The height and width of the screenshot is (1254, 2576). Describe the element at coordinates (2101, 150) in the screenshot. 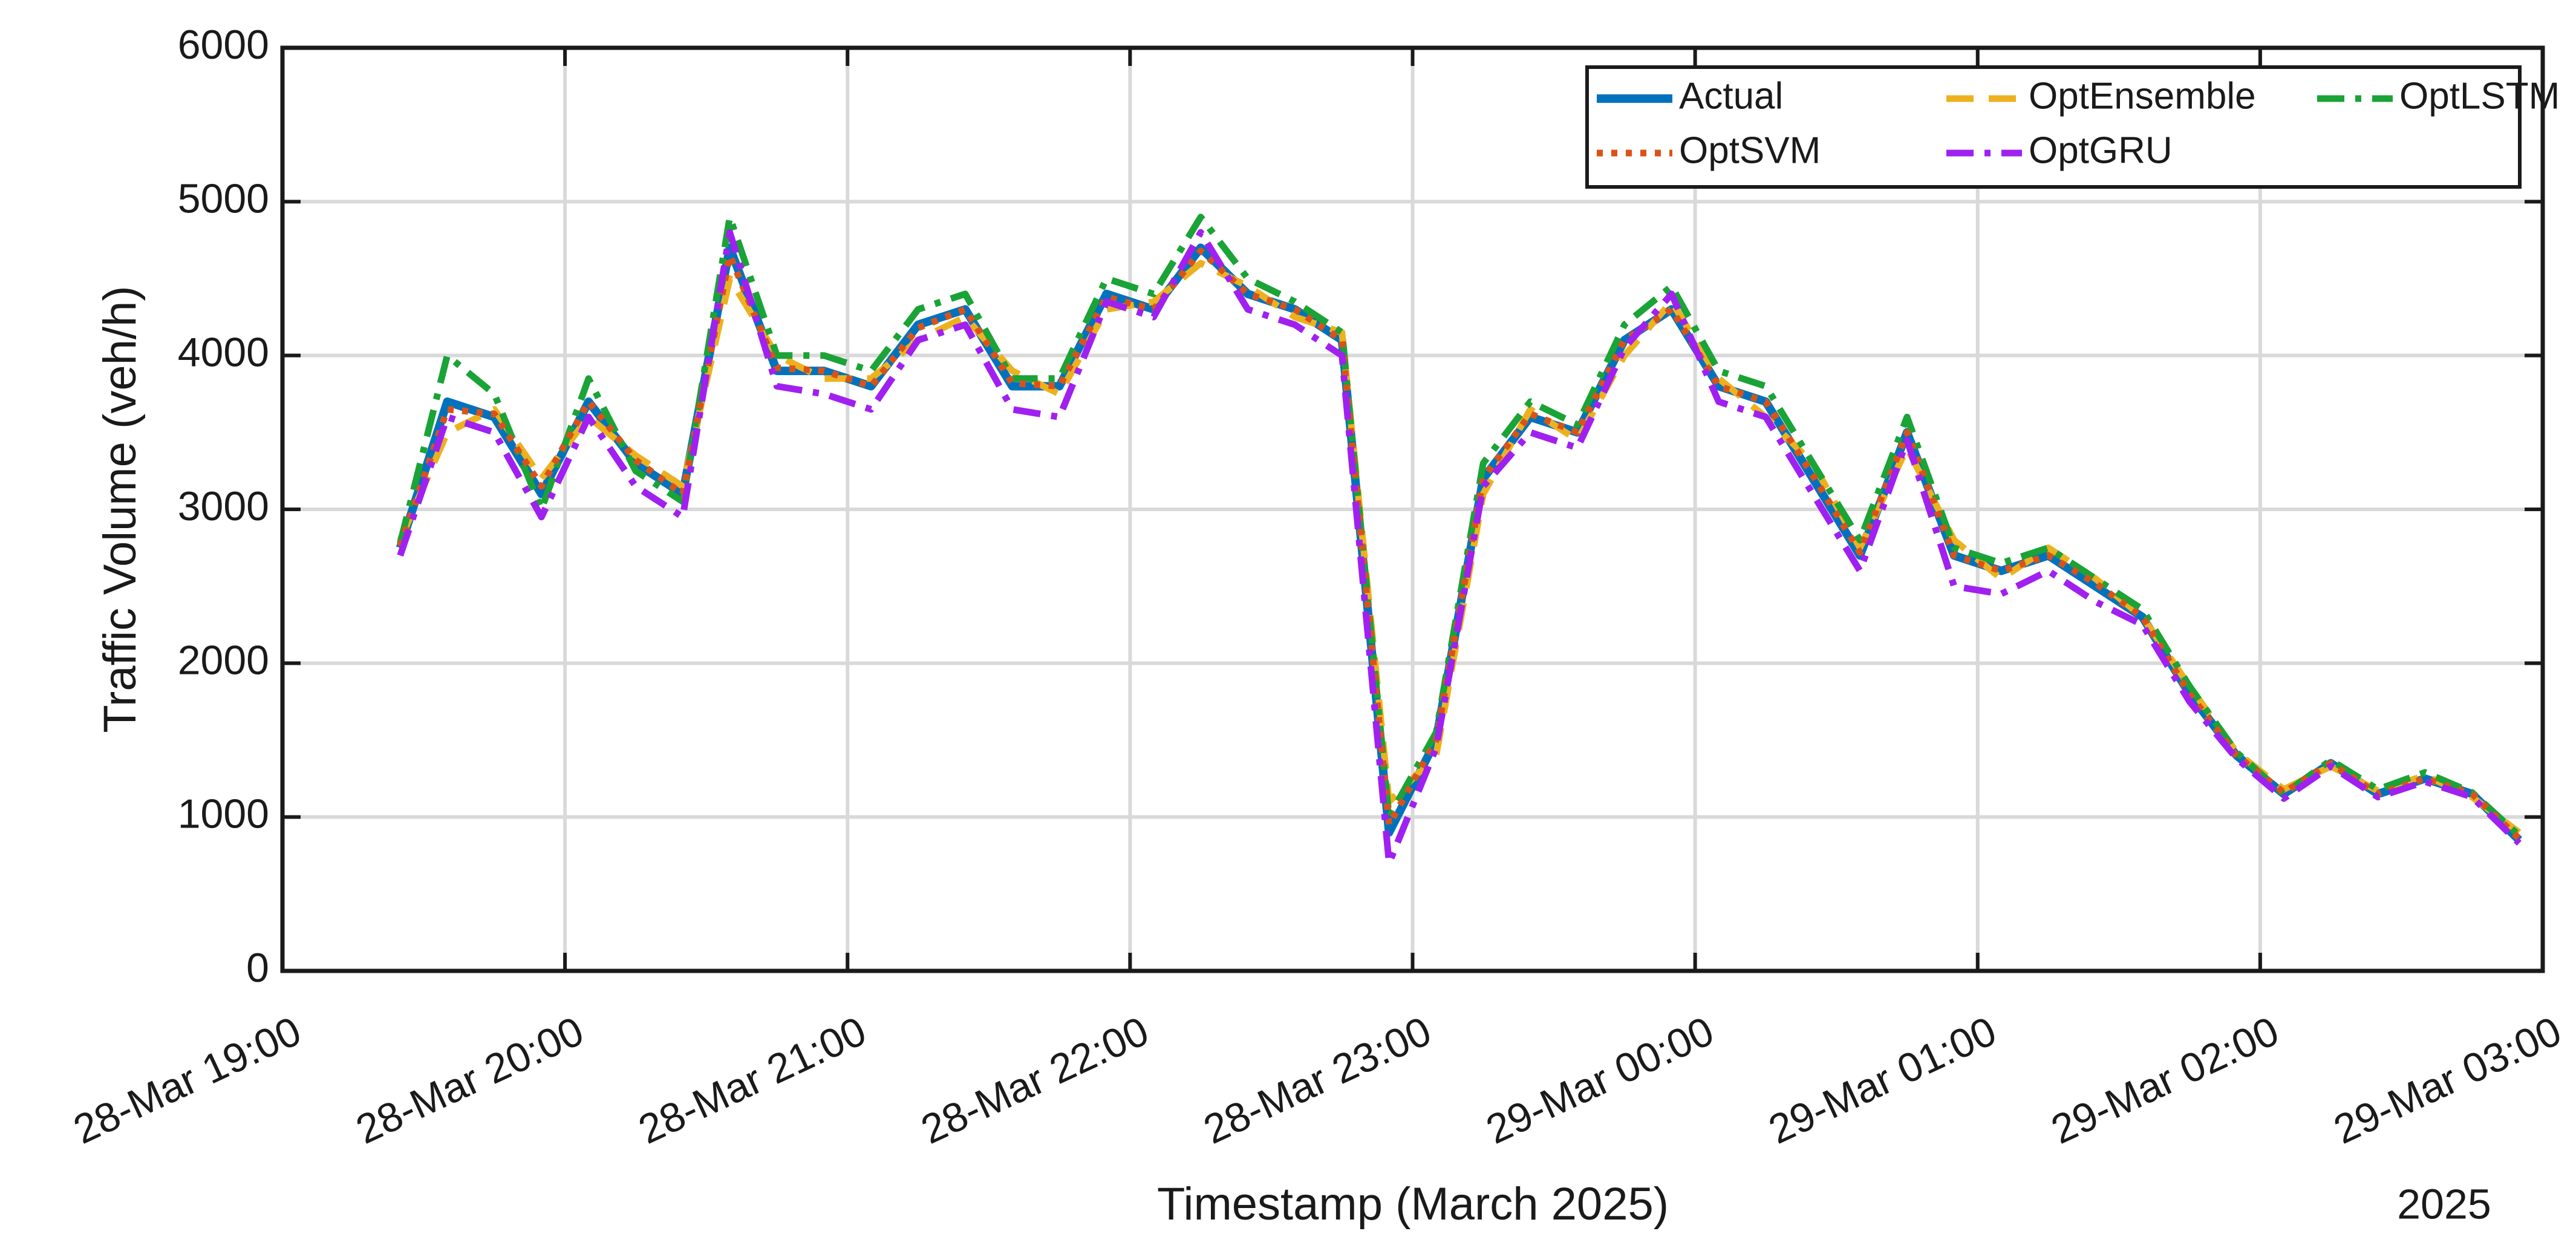

I see `legend-label: OptGRU` at that location.